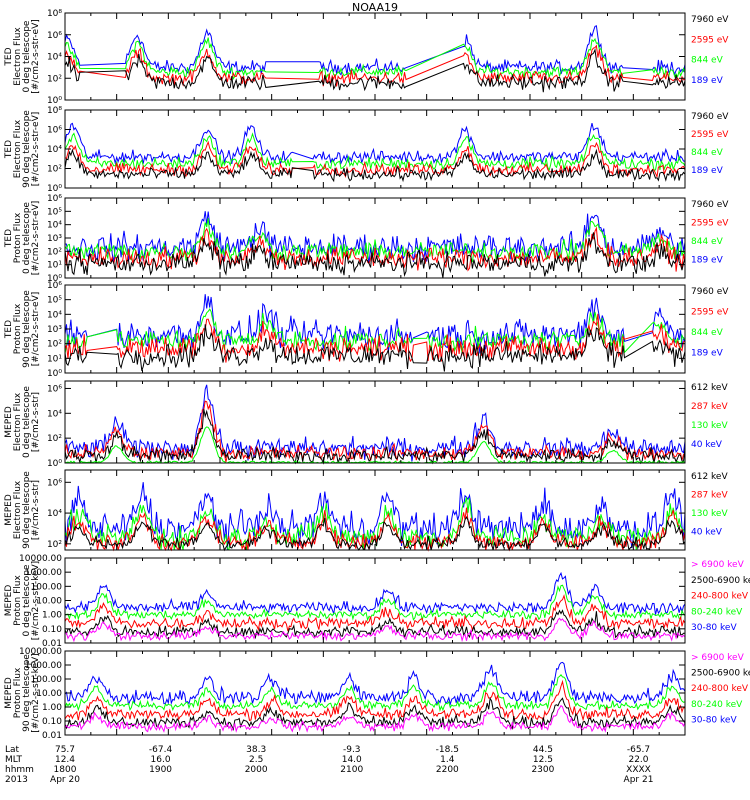  What do you see at coordinates (14, 760) in the screenshot?
I see `x-row-label: MLT` at bounding box center [14, 760].